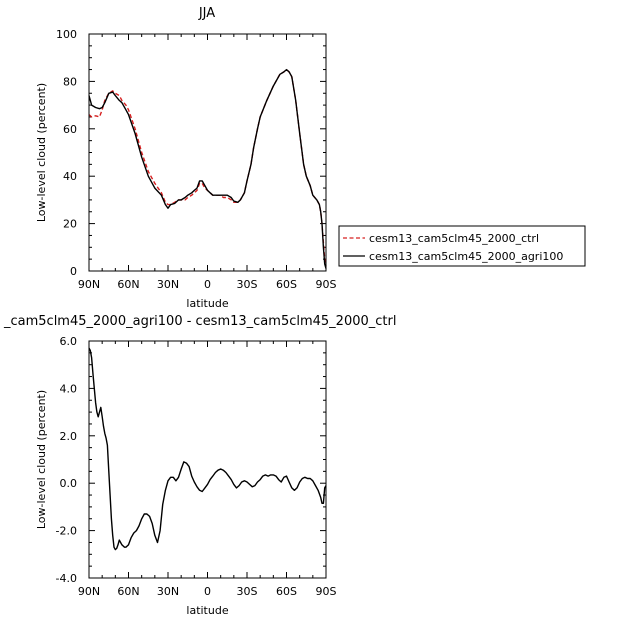 The image size is (622, 623). Describe the element at coordinates (128, 284) in the screenshot. I see `chart-top-xtick-label: 60N` at that location.